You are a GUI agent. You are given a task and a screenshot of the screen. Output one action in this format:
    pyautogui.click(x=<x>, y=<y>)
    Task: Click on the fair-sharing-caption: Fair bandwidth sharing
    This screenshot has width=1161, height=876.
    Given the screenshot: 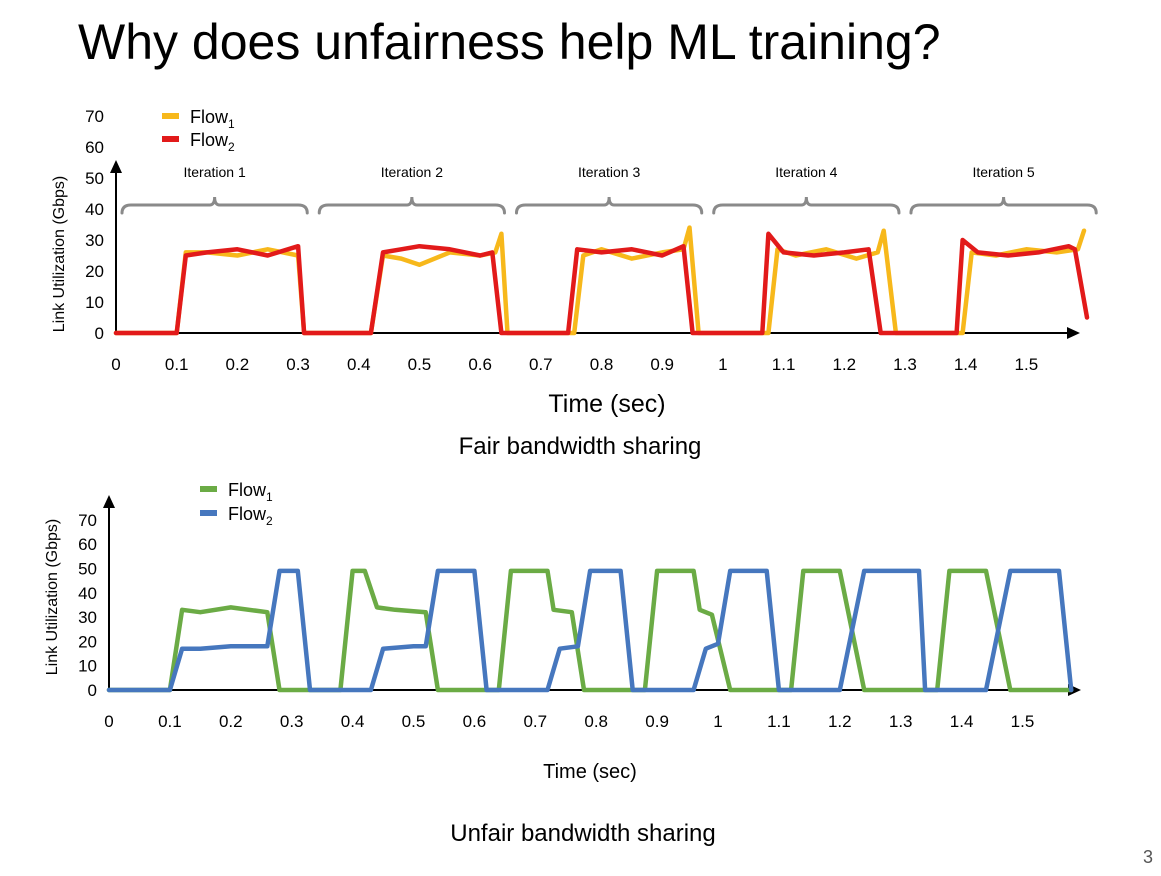 What is the action you would take?
    pyautogui.click(x=580, y=446)
    